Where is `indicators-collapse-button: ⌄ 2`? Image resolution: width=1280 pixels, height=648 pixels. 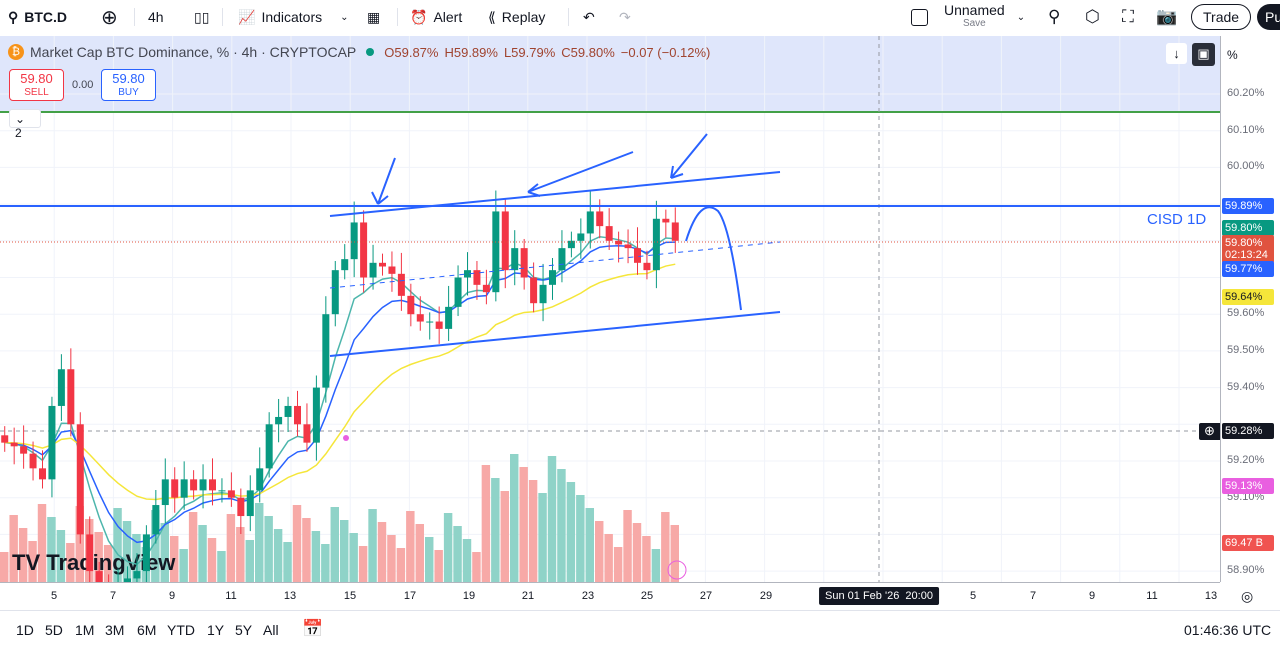 indicators-collapse-button: ⌄ 2 is located at coordinates (25, 124).